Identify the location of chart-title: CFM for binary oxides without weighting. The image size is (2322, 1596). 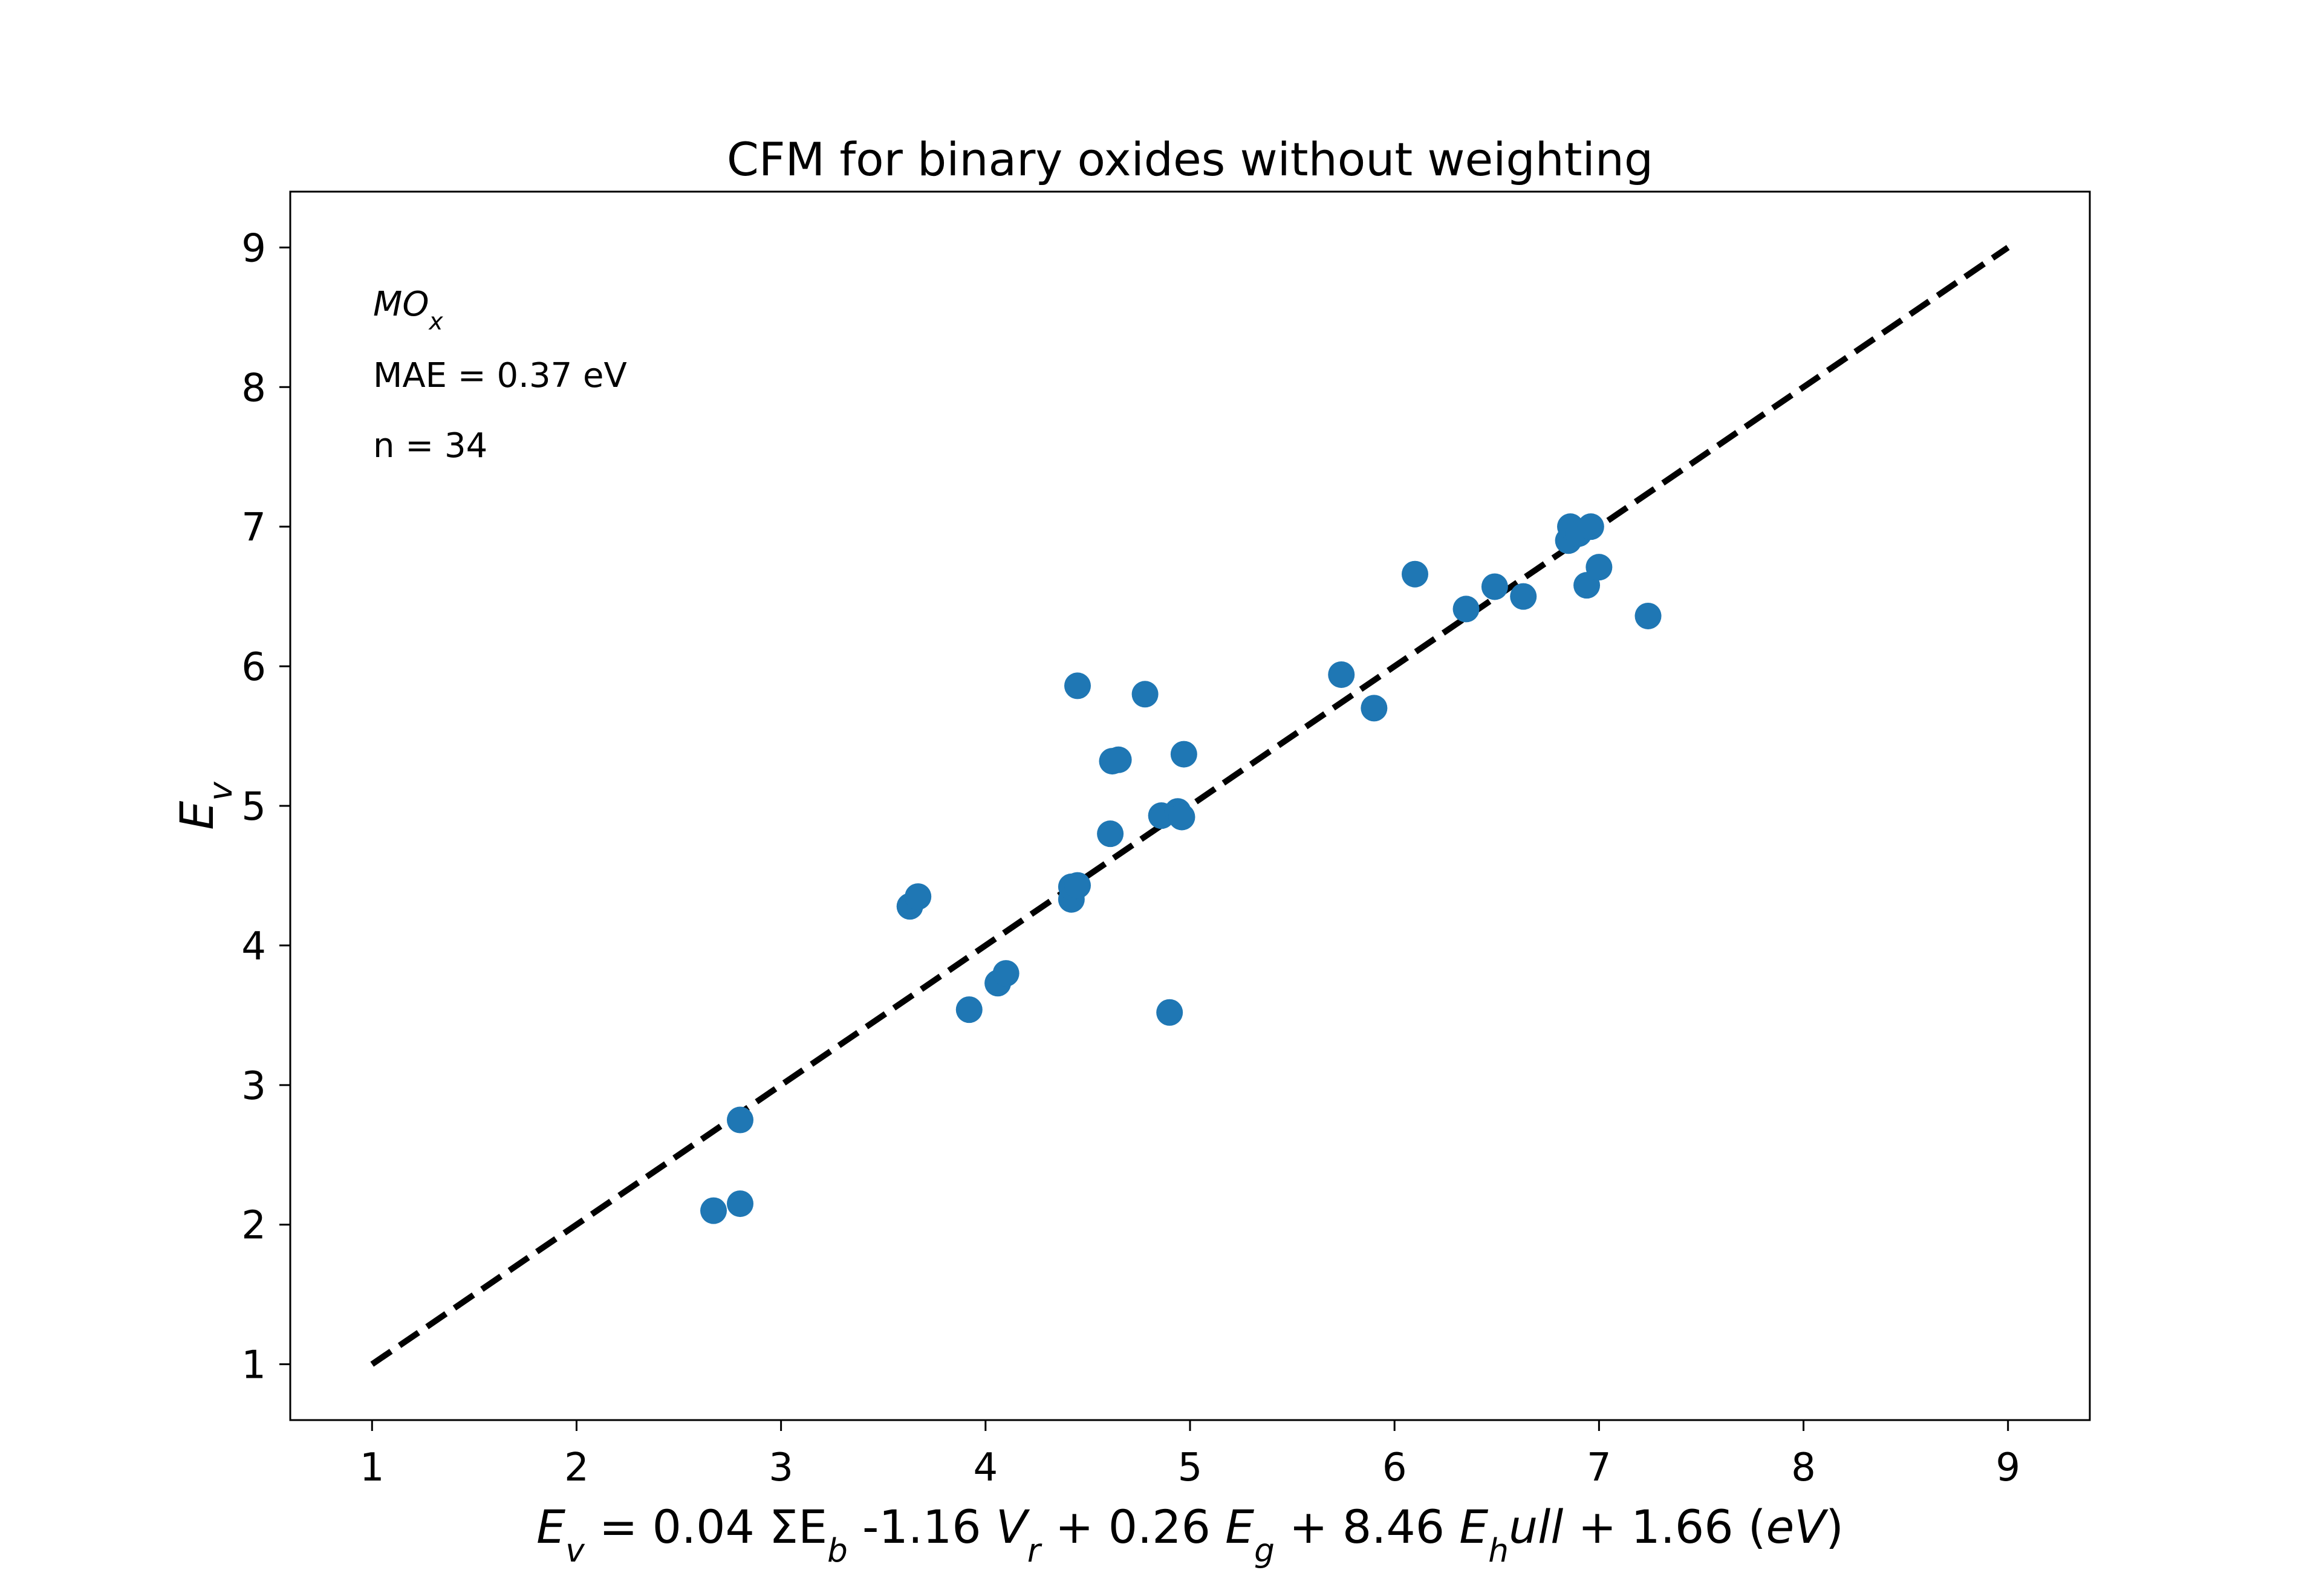
(1190, 159).